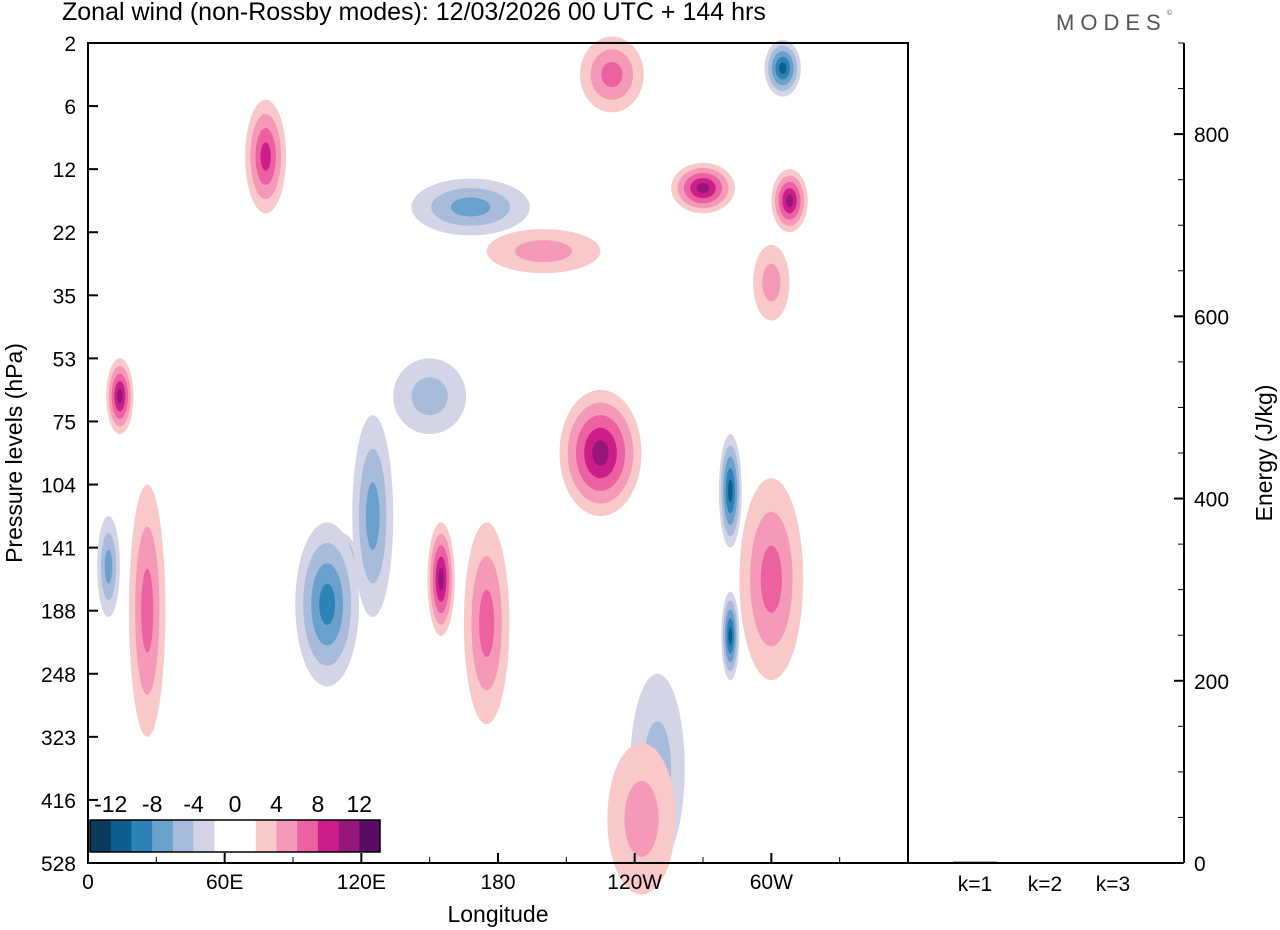 Image resolution: width=1280 pixels, height=930 pixels. I want to click on x-axis: 0 60E 120E 180 120W 60W, so click(461, 873).